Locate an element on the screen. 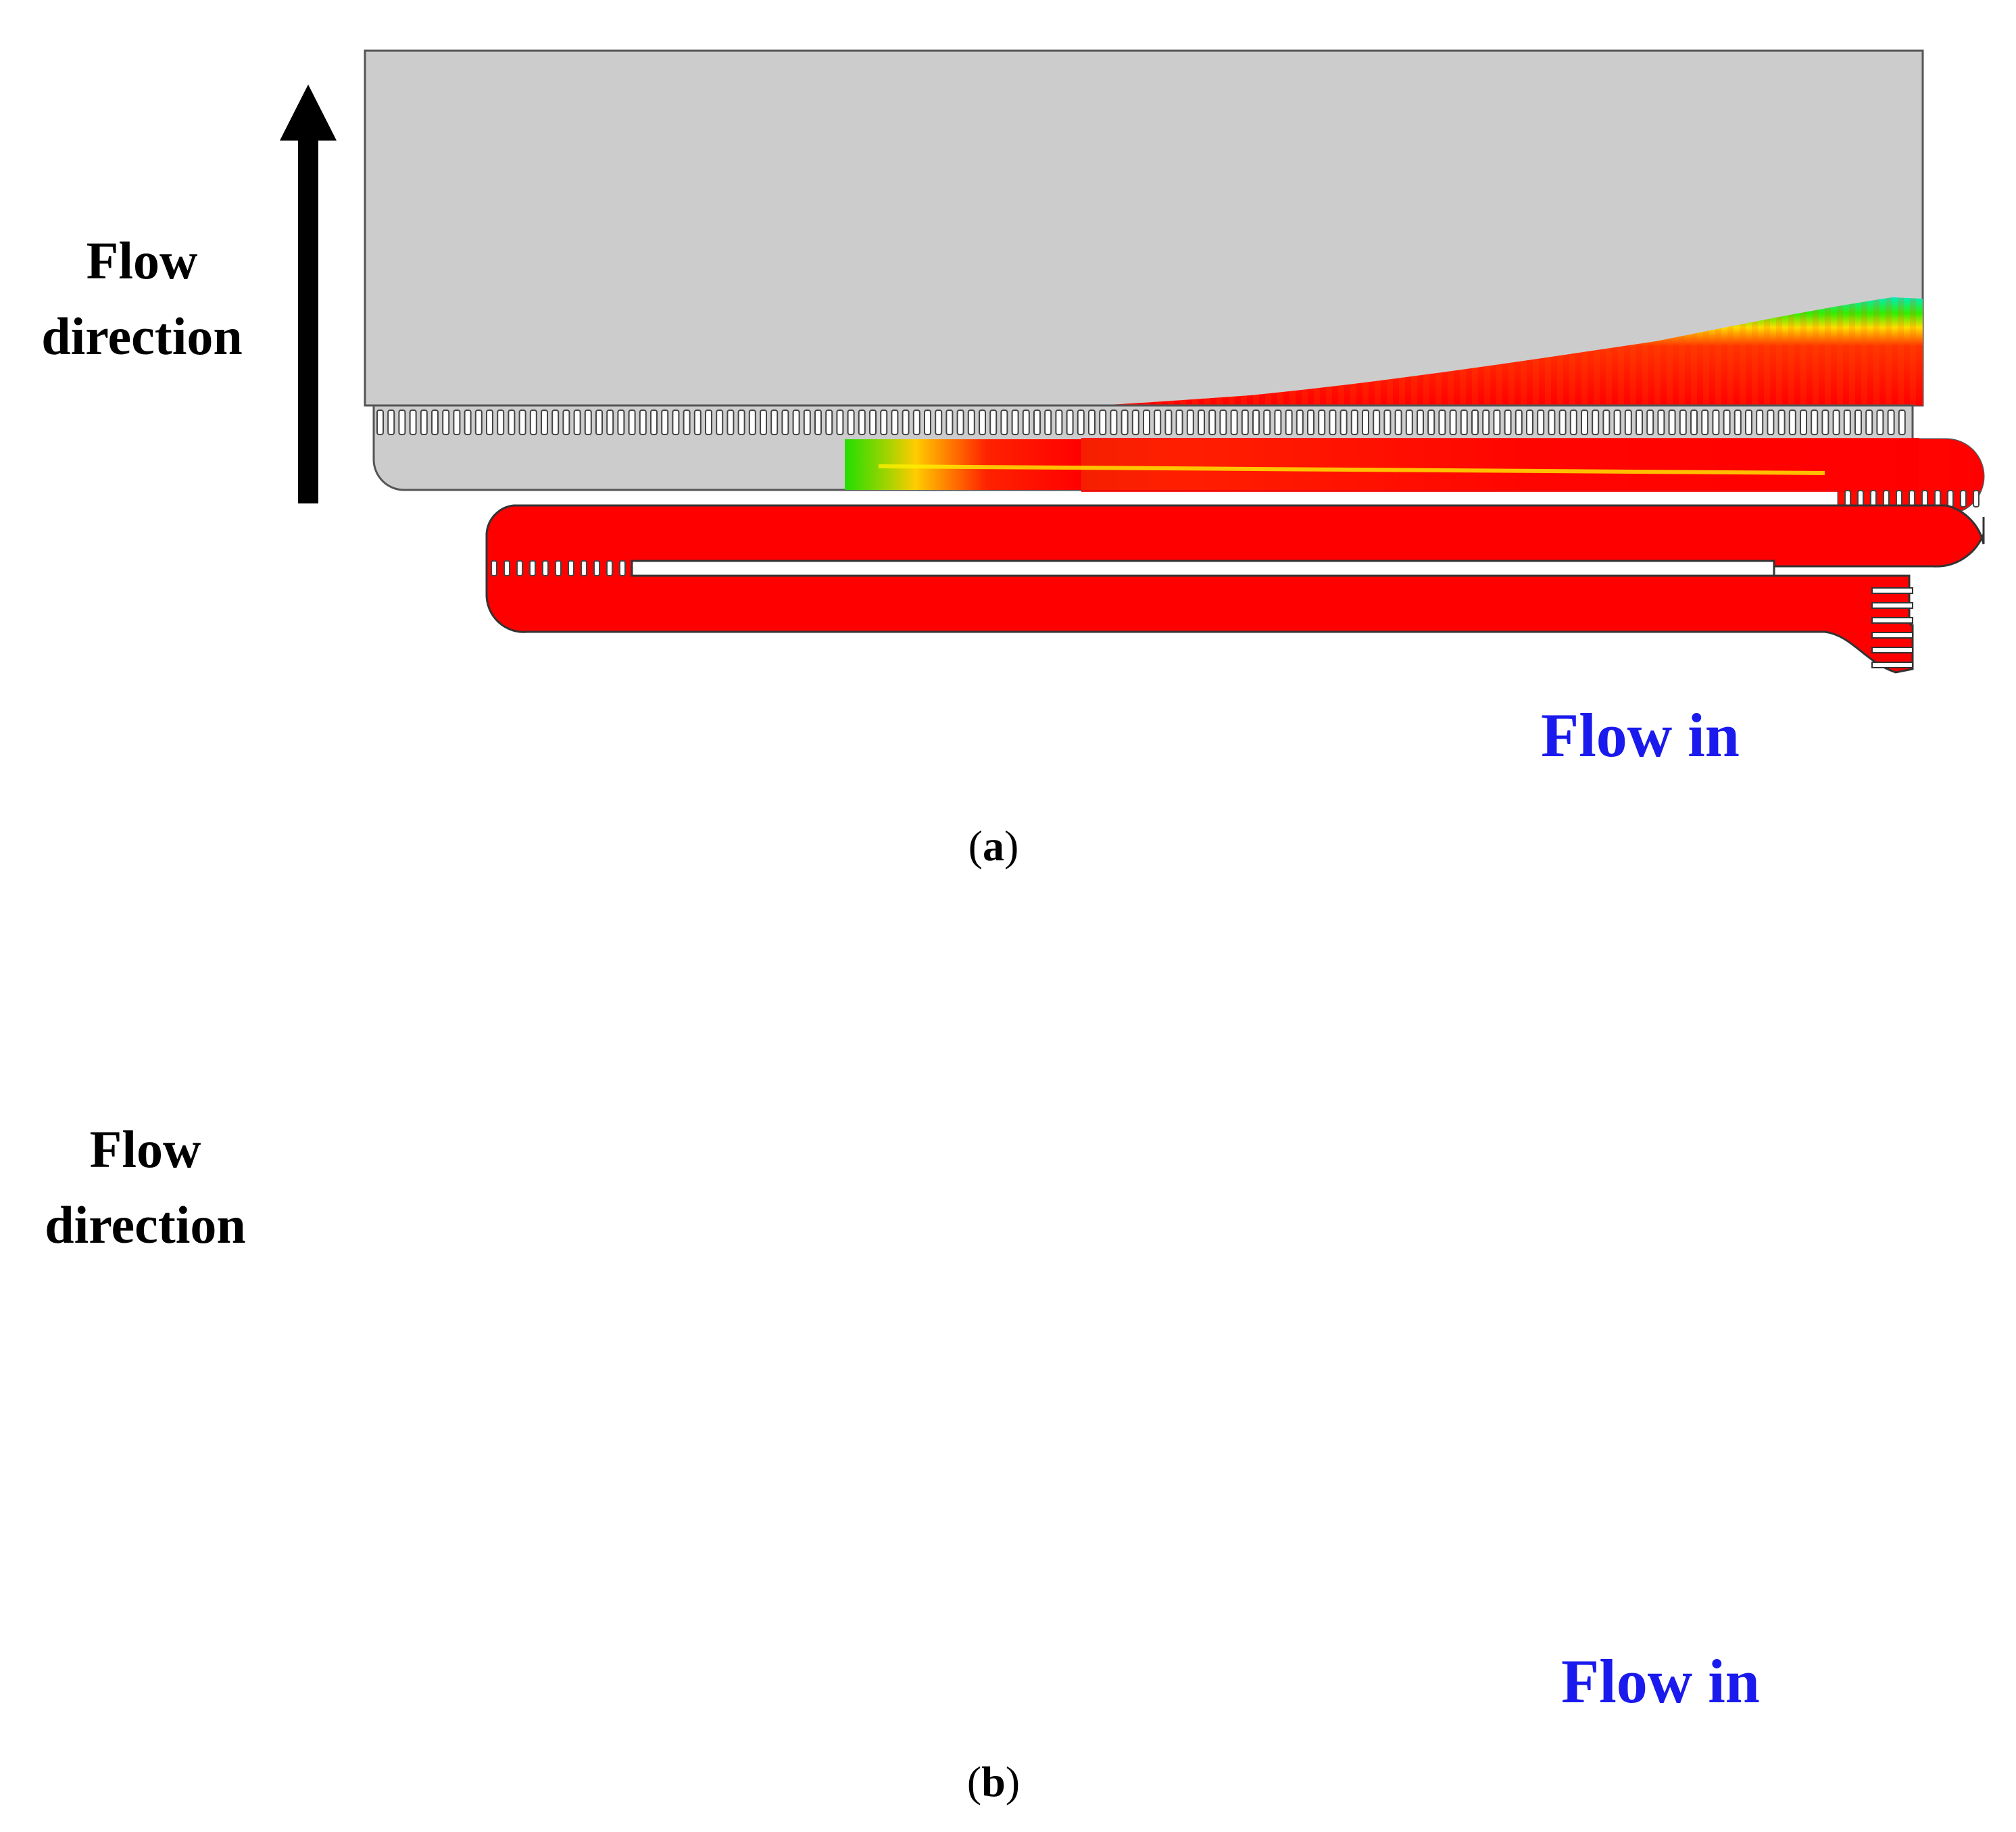 Image resolution: width=2016 pixels, height=1832 pixels. slot-array-right is located at coordinates (1912, 498).